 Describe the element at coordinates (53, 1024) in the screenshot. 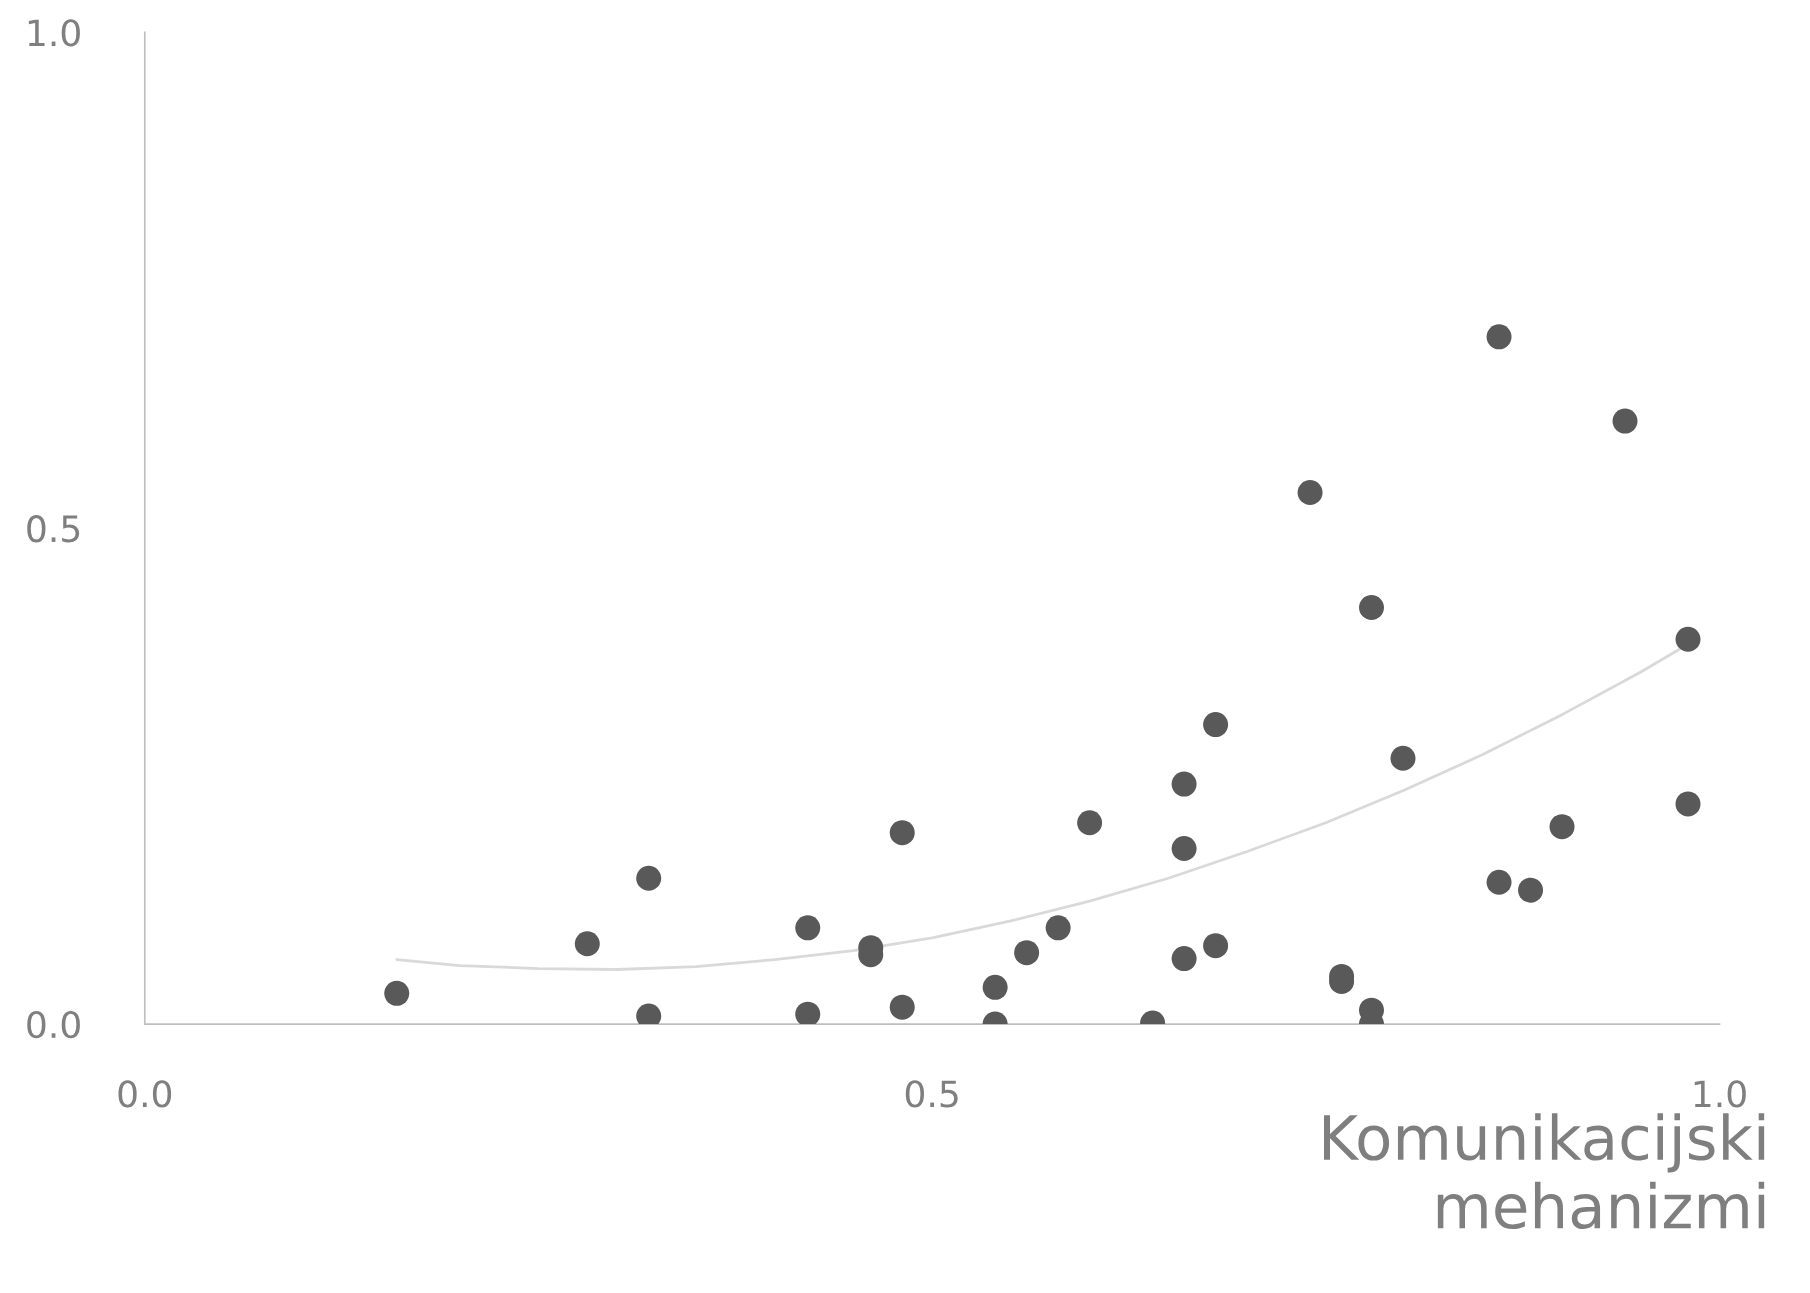

I see `y-tick-label: 0.0` at that location.